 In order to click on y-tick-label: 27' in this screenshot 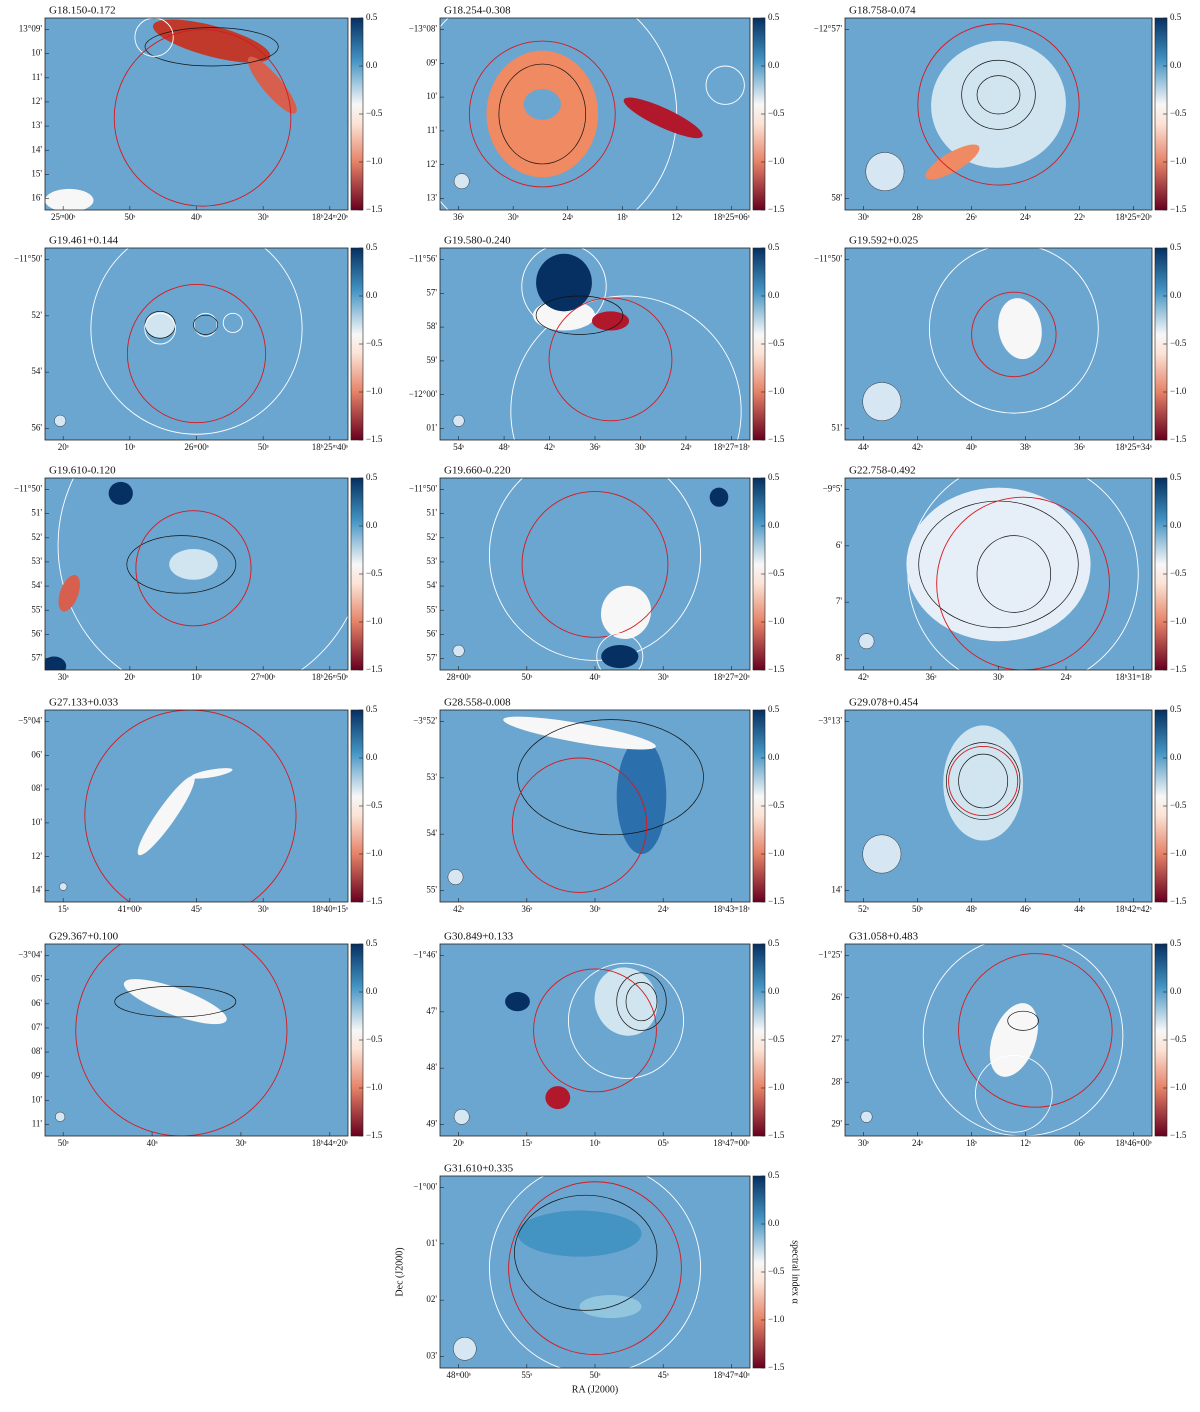, I will do `click(836, 1039)`.